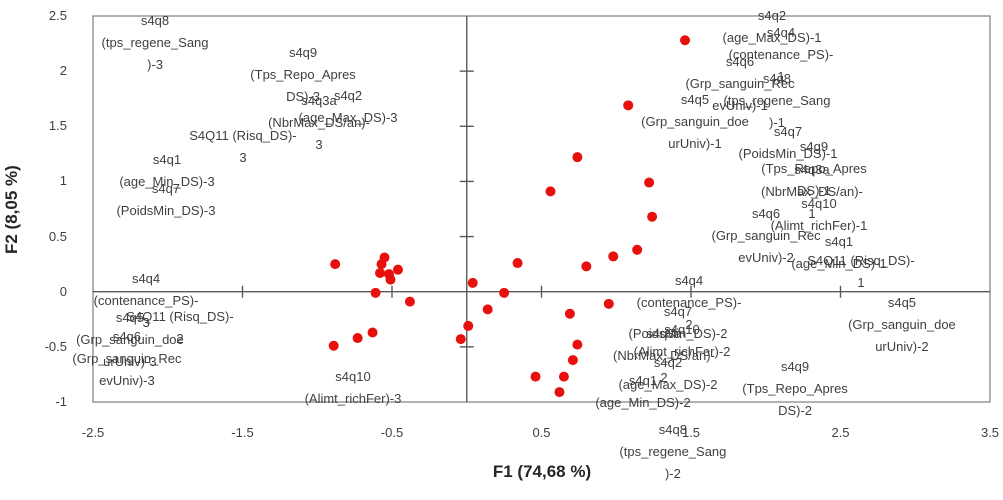  I want to click on x-tick-label: 3.5, so click(990, 432).